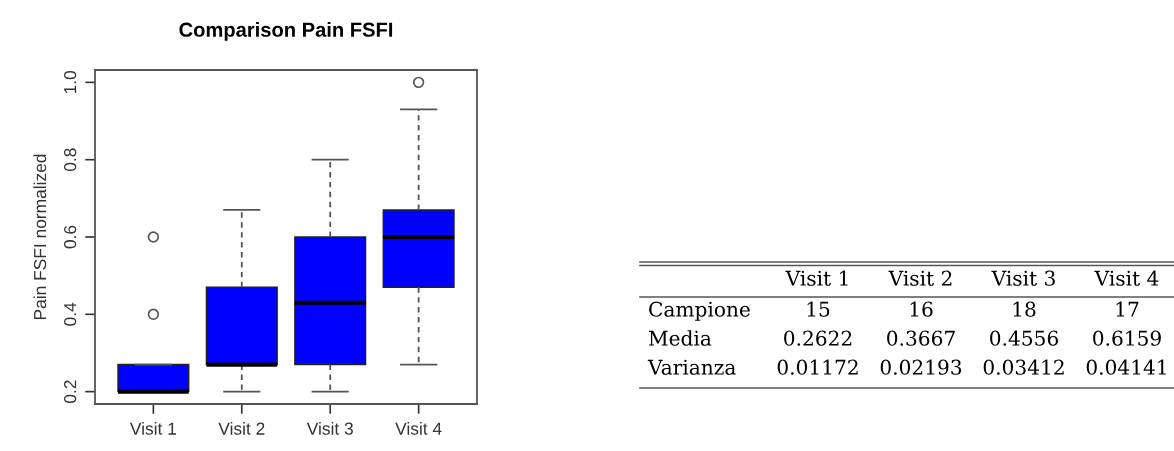 The height and width of the screenshot is (451, 1174). I want to click on text: 0.3667, so click(921, 338).